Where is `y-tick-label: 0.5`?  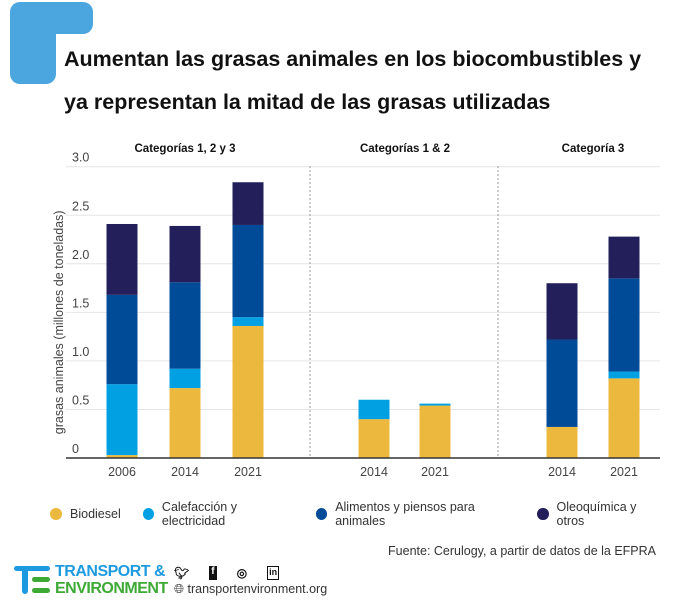
y-tick-label: 0.5 is located at coordinates (80, 400).